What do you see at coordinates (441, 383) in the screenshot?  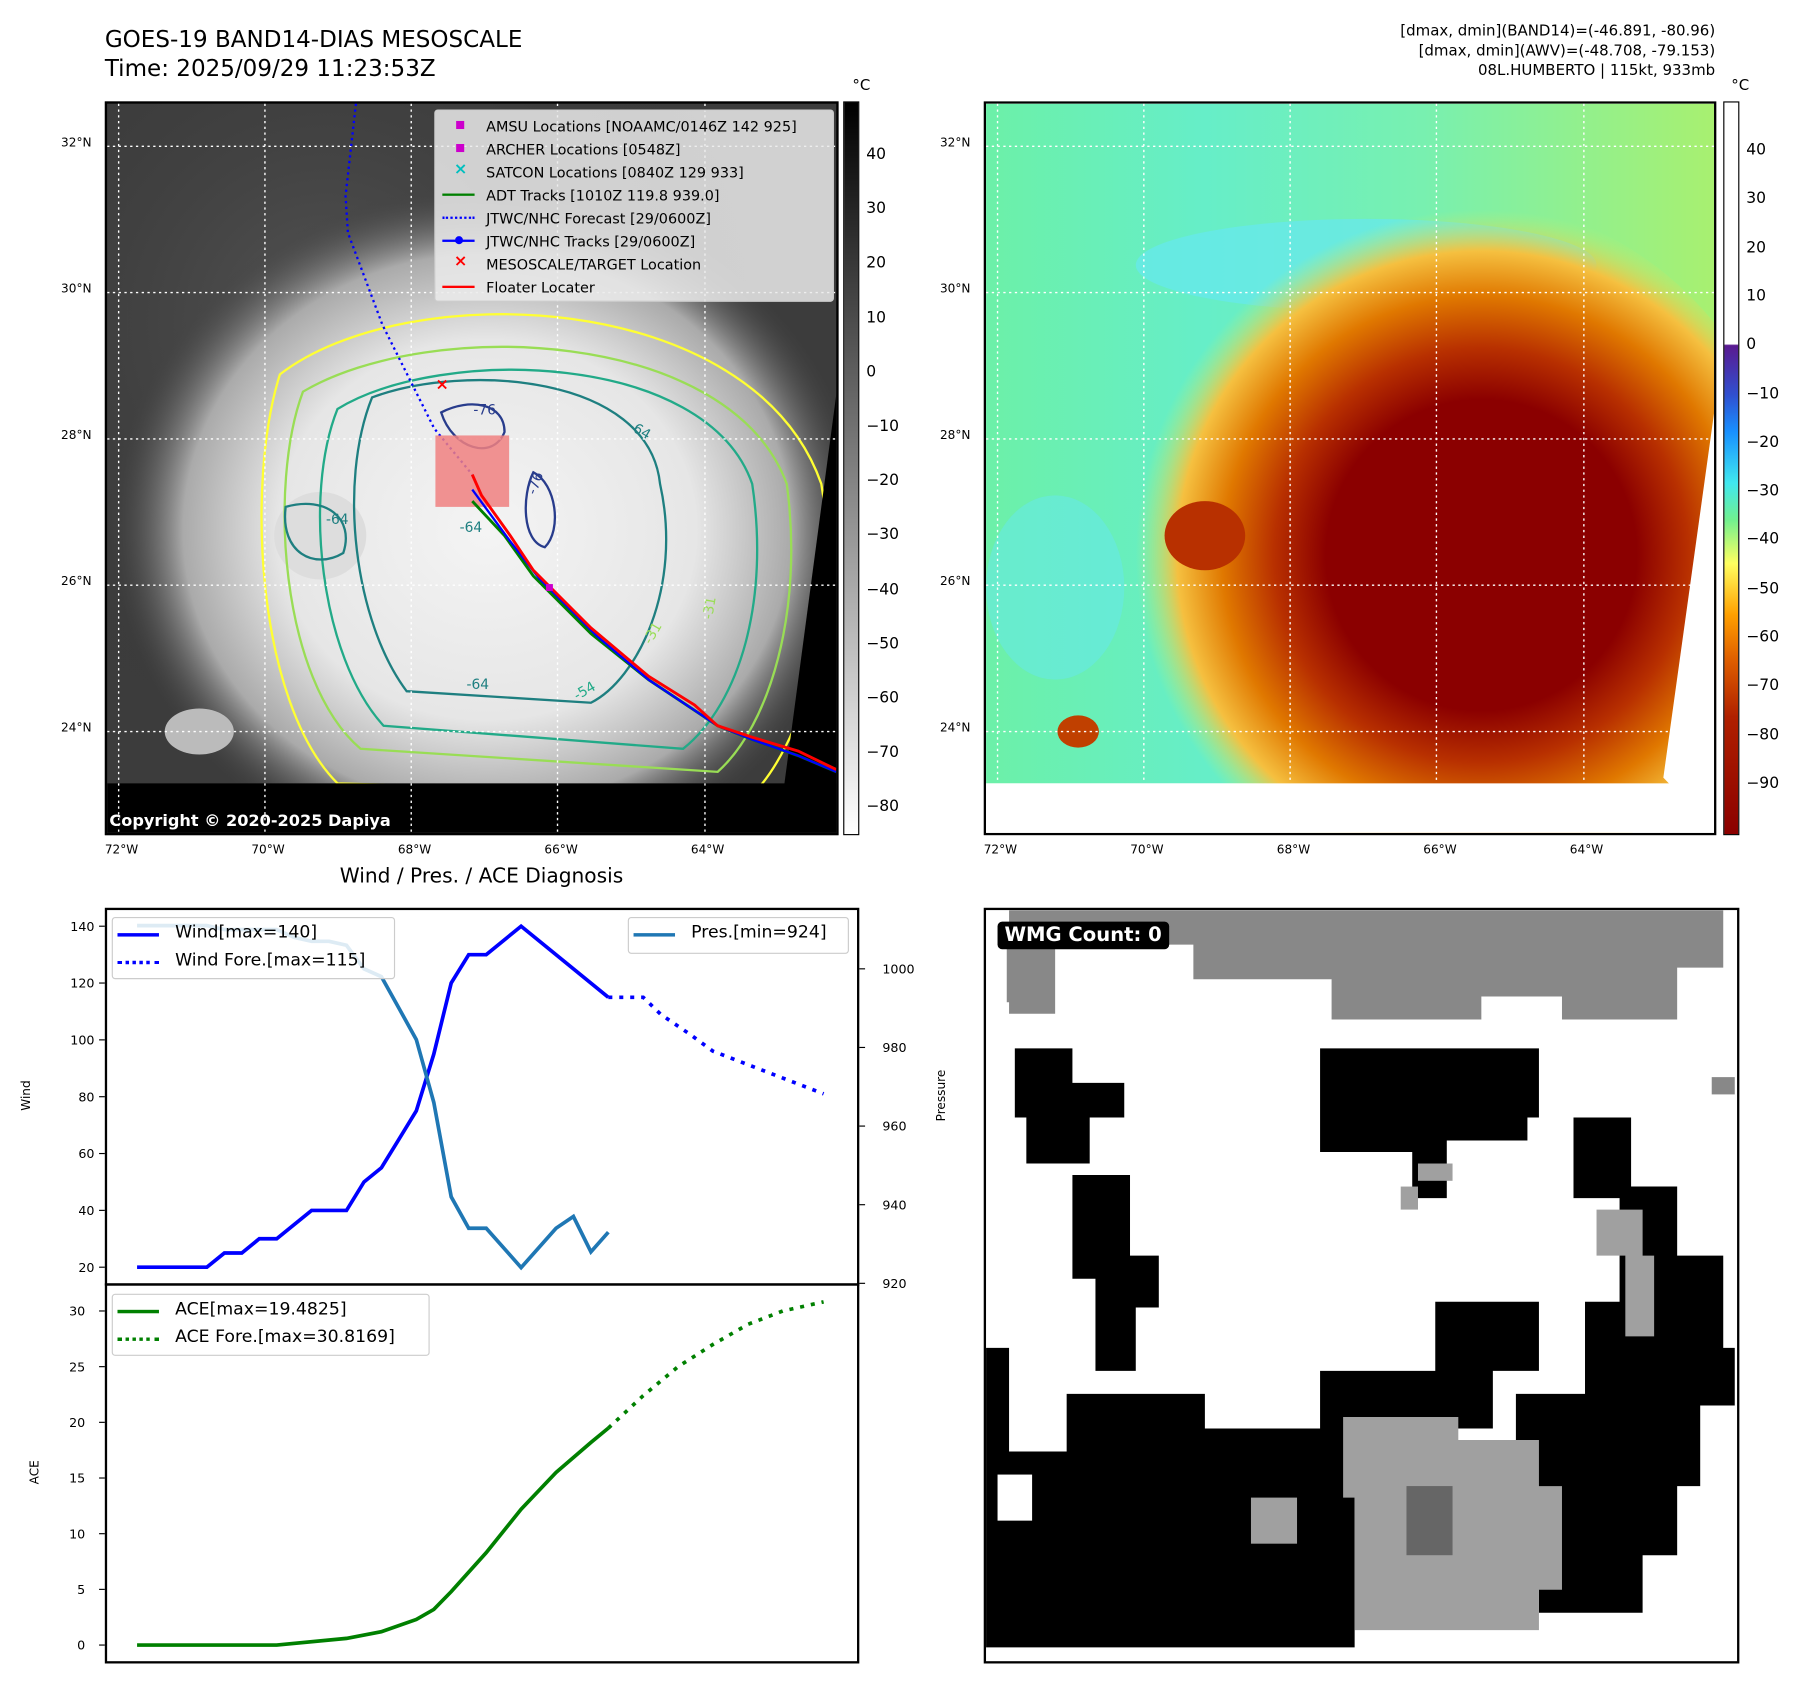 I see `target-location-marker: ×` at bounding box center [441, 383].